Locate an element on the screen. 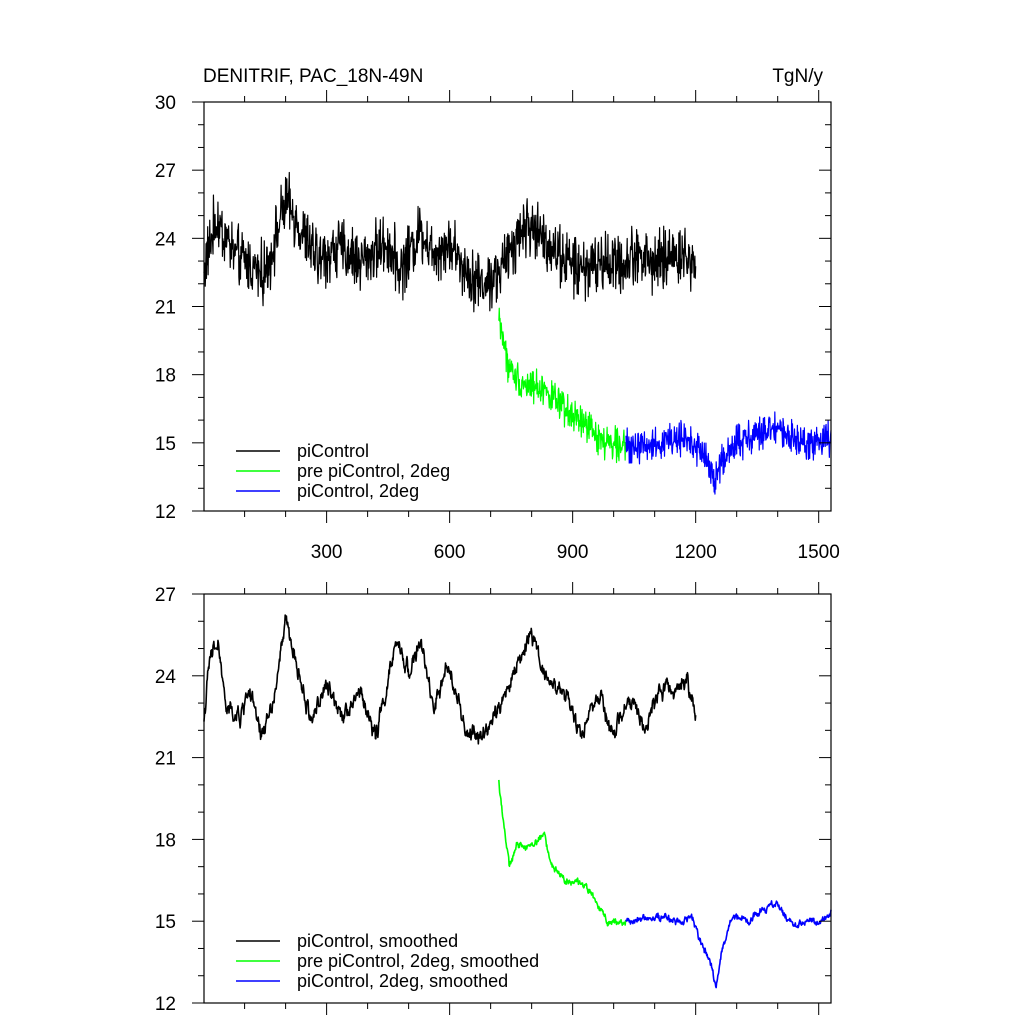  series-line-pre-picontrol-2deg is located at coordinates (562, 385).